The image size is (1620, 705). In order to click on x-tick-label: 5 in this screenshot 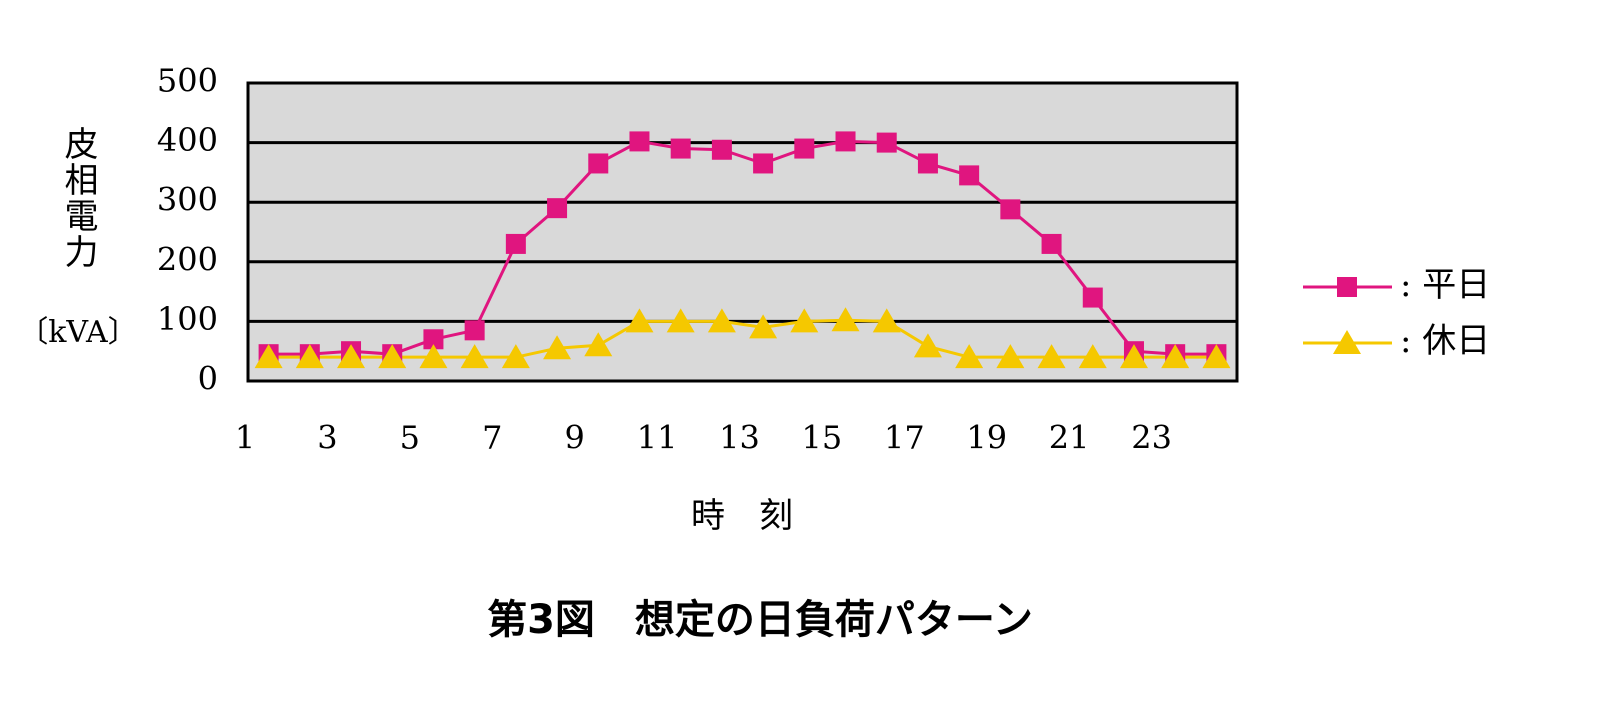, I will do `click(410, 438)`.